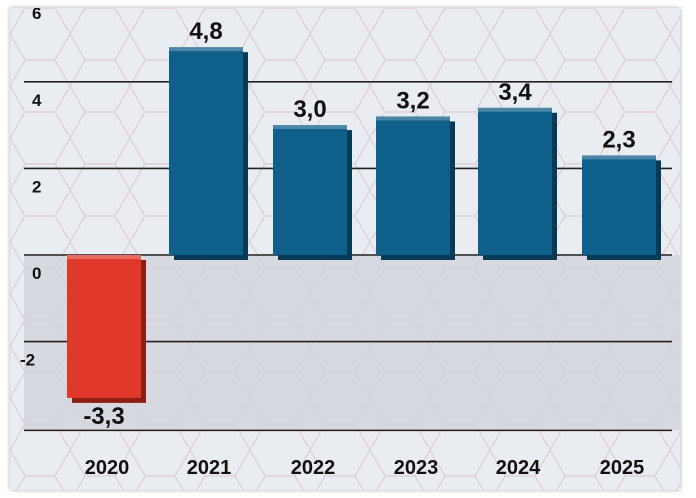 This screenshot has height=498, width=696. What do you see at coordinates (36, 186) in the screenshot?
I see `y-tick-label: 2` at bounding box center [36, 186].